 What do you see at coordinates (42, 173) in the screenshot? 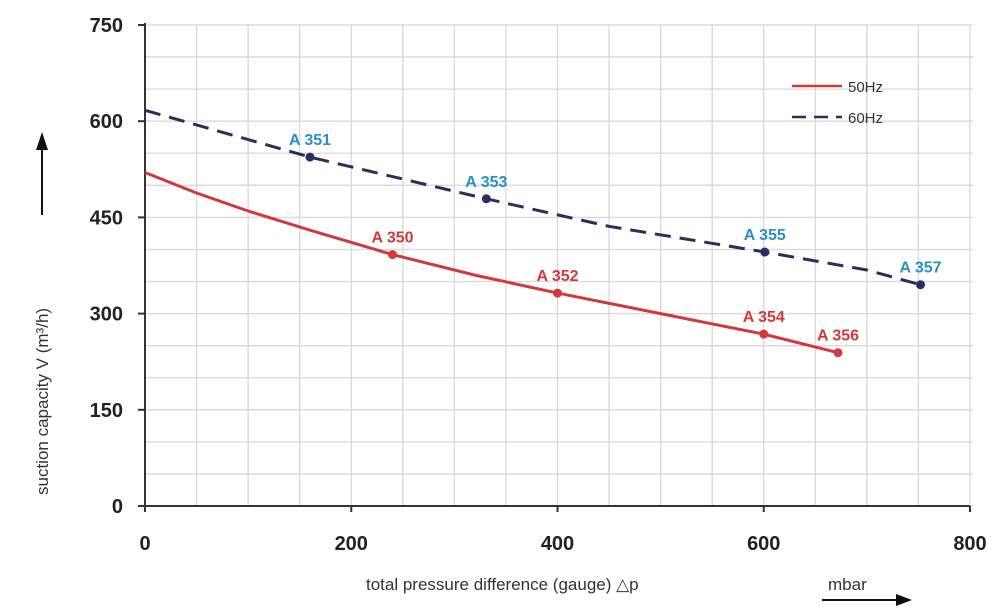
I see `y-axis-arrow-icon` at bounding box center [42, 173].